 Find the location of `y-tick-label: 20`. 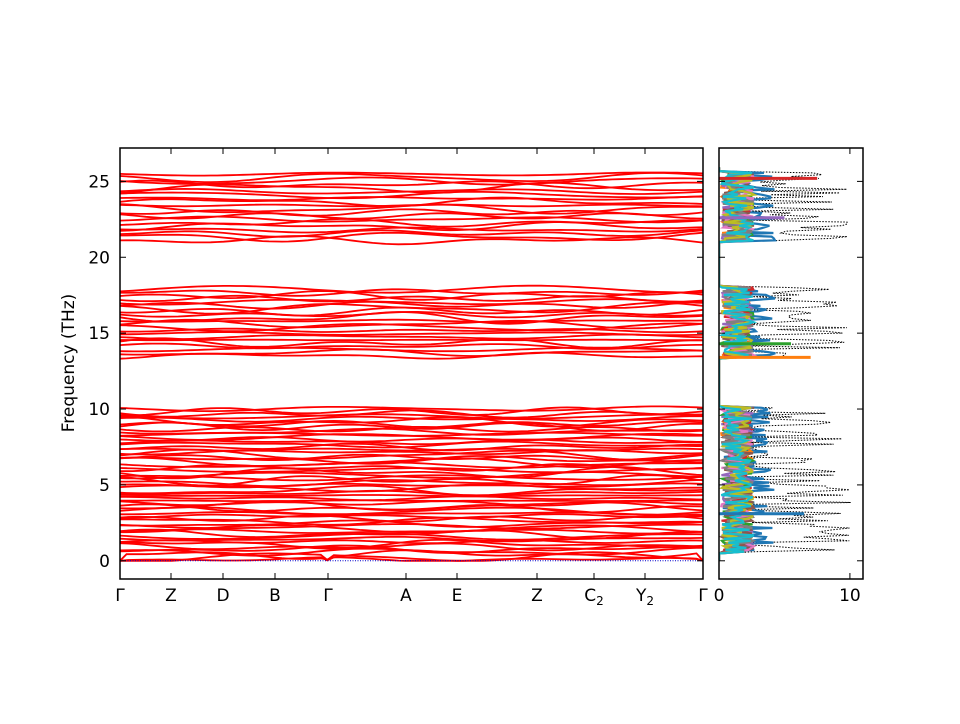

y-tick-label: 20 is located at coordinates (99, 258).